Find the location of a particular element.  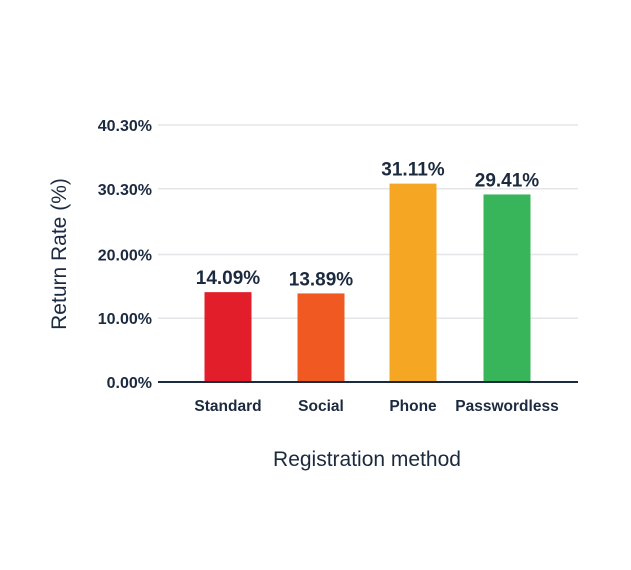

bar-passwordless is located at coordinates (507, 288).